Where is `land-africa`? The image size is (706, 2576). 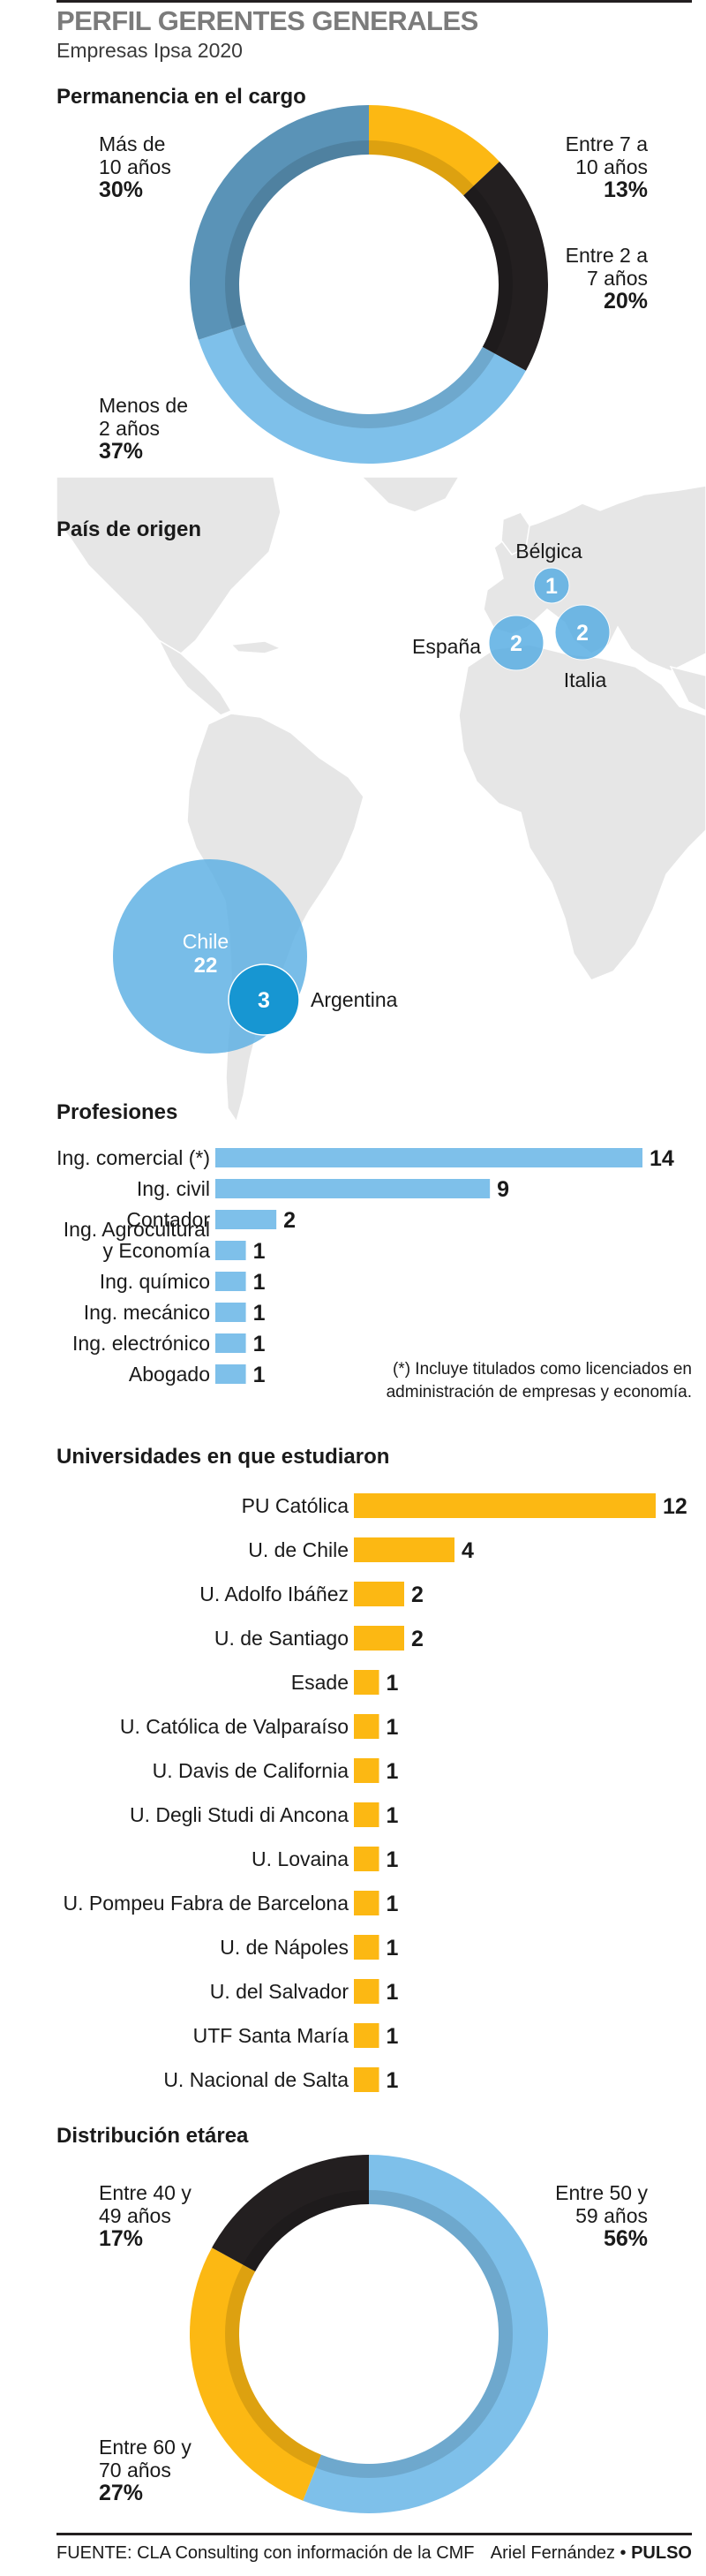
land-africa is located at coordinates (582, 813).